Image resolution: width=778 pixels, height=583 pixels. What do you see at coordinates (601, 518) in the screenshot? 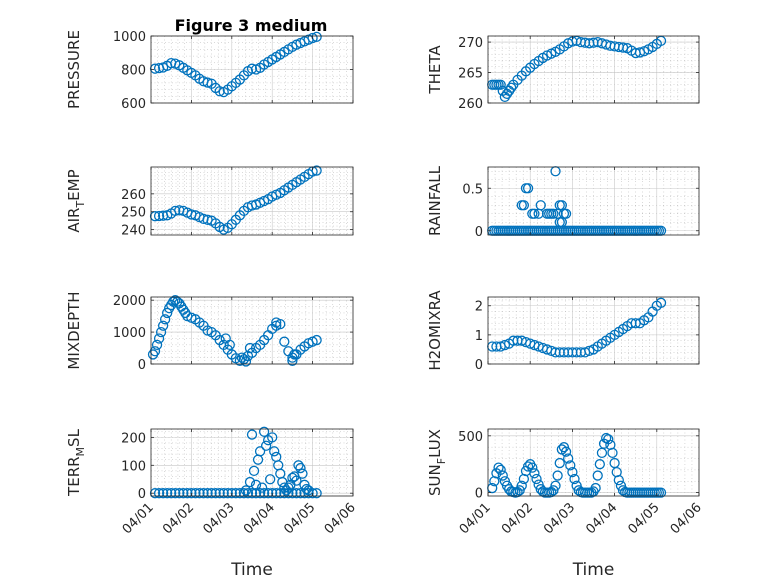
I see `x-tick-label: 04/04` at bounding box center [601, 518].